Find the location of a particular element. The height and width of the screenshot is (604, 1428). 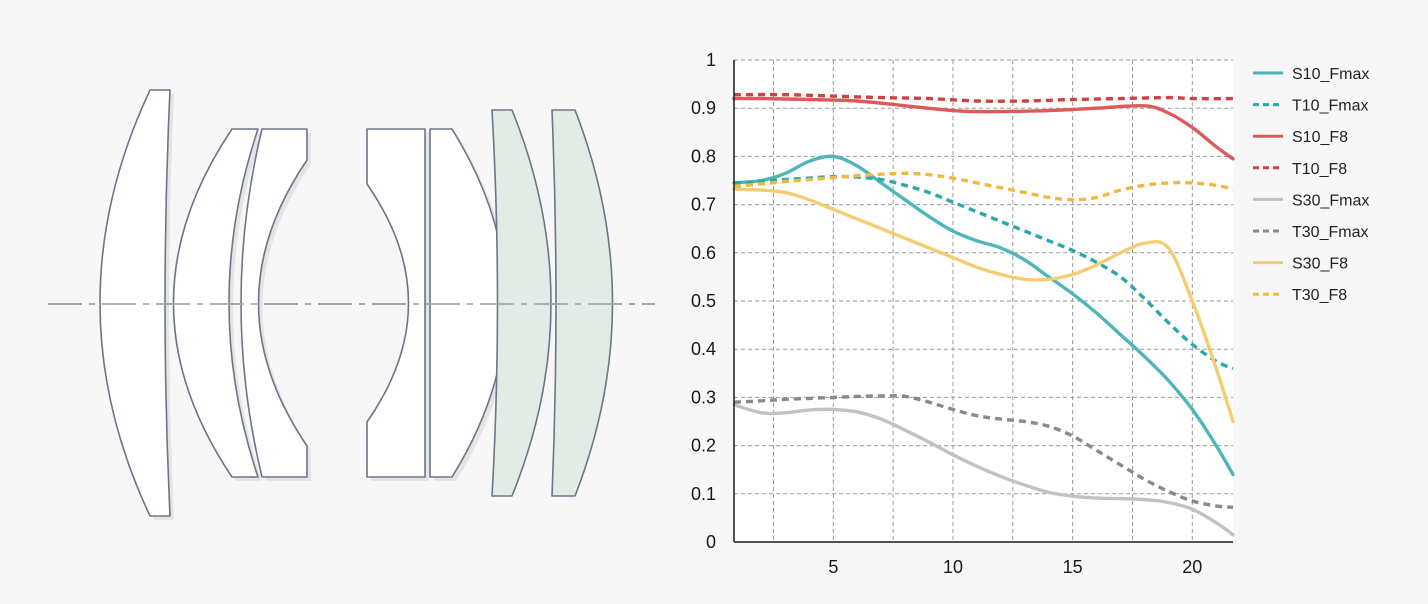

x-tick-label: 10 is located at coordinates (953, 567).